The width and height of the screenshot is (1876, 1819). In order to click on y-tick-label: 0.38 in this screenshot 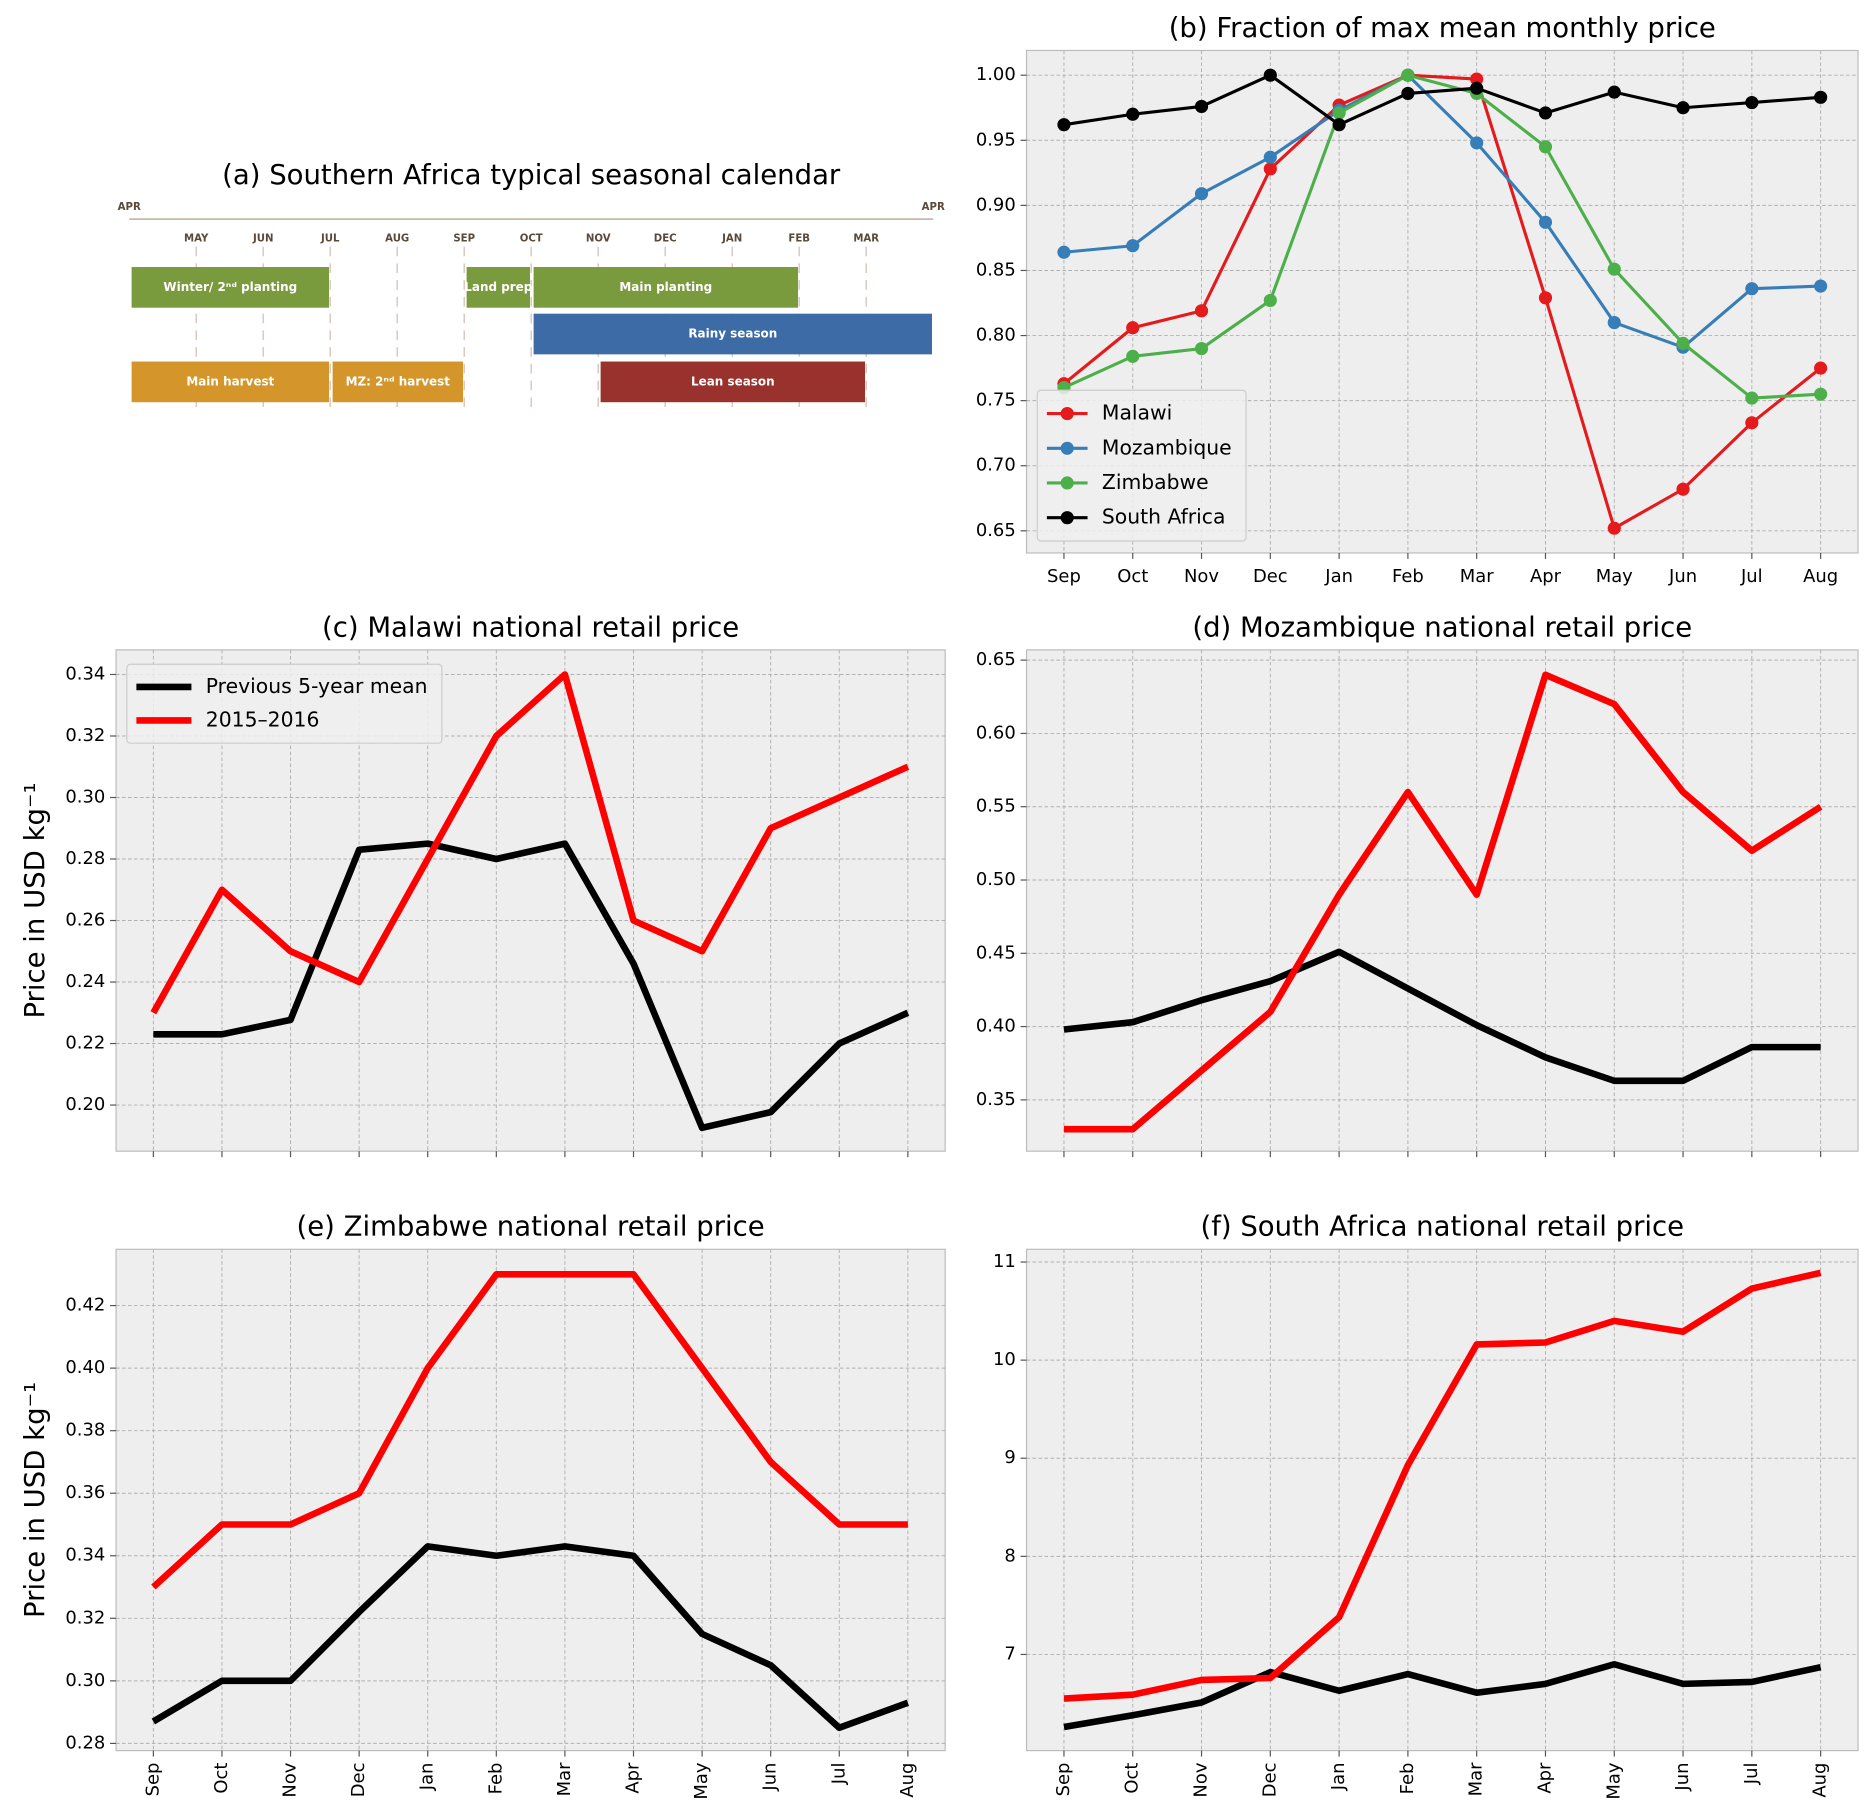, I will do `click(85, 1430)`.